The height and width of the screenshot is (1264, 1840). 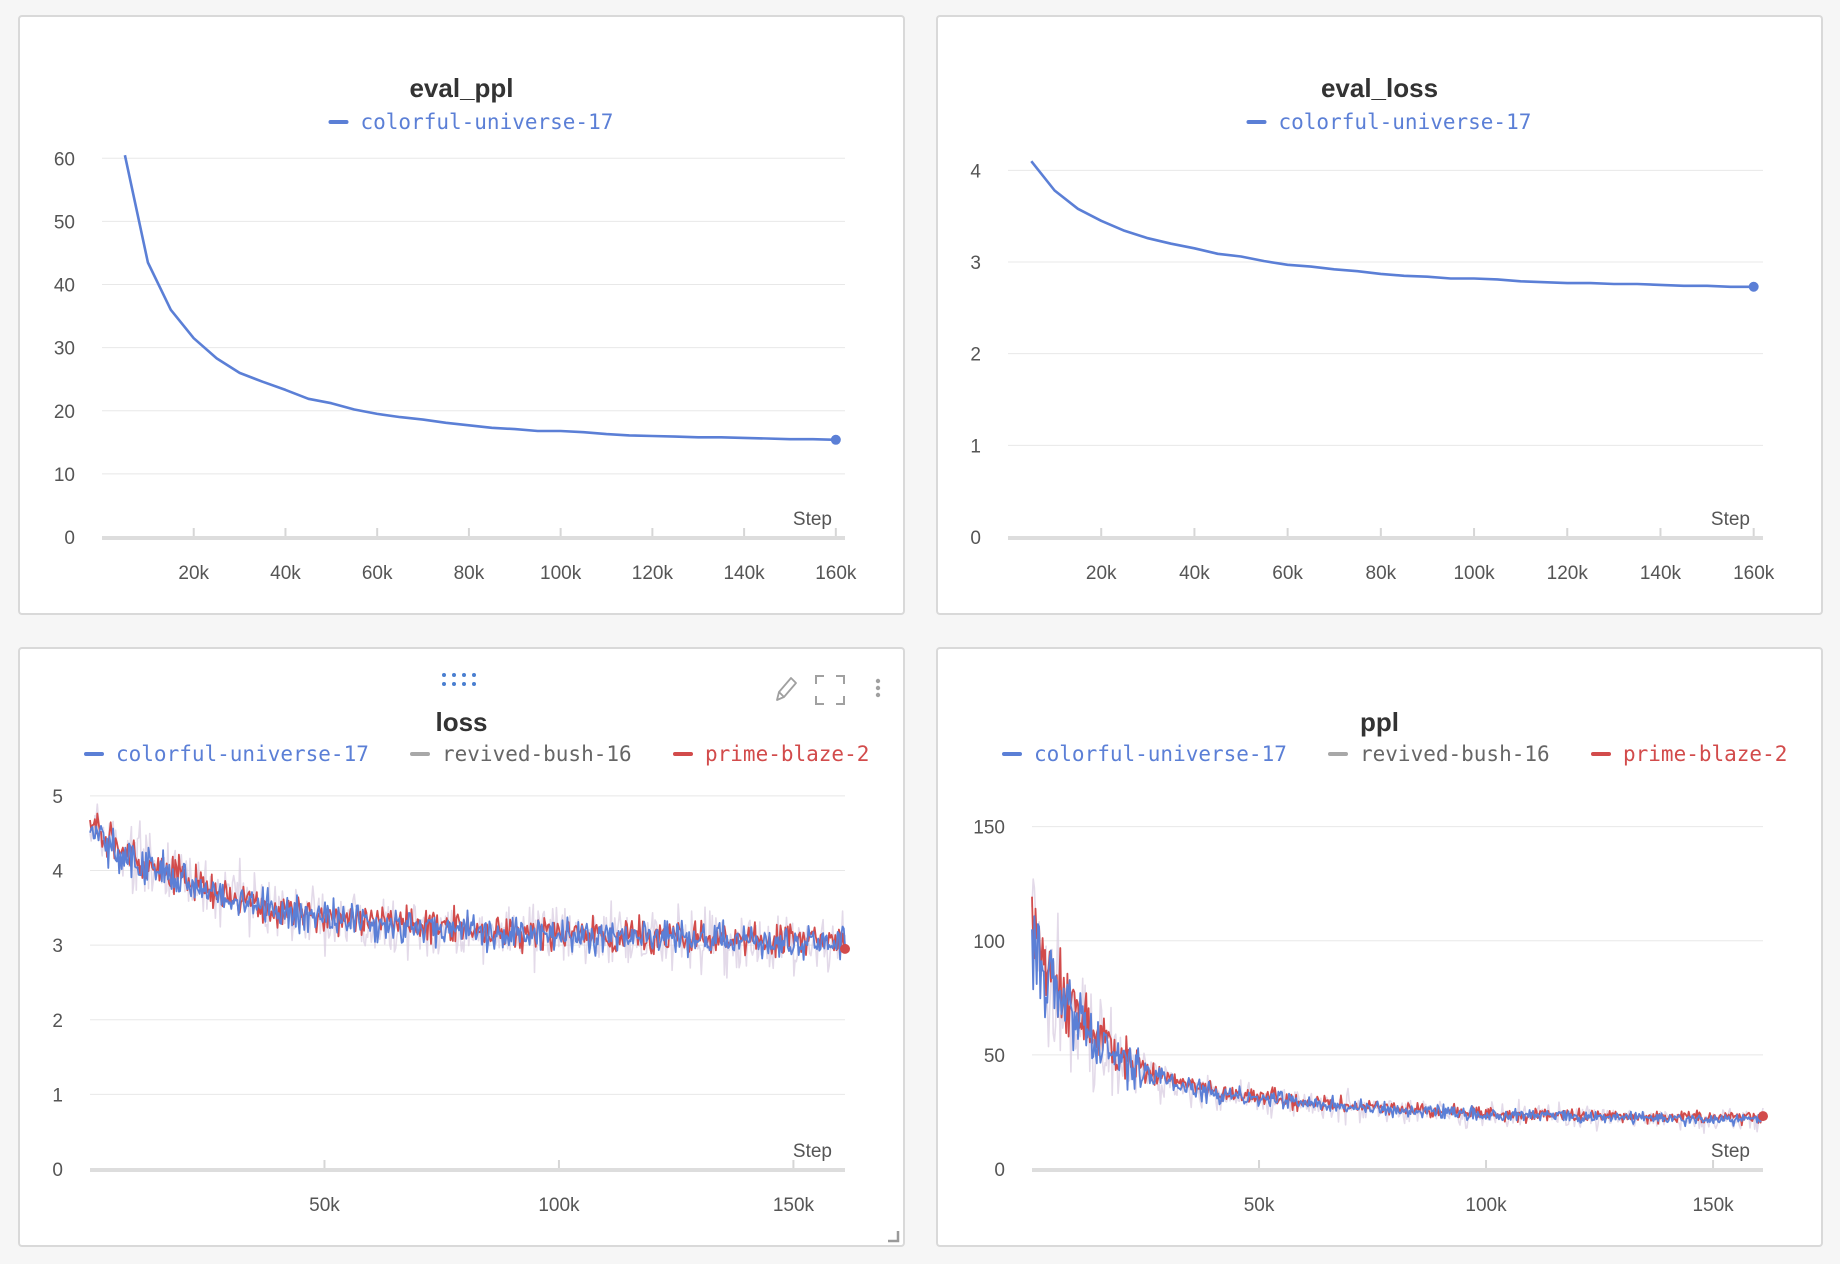 What do you see at coordinates (64, 349) in the screenshot?
I see `y-tick-label: 30` at bounding box center [64, 349].